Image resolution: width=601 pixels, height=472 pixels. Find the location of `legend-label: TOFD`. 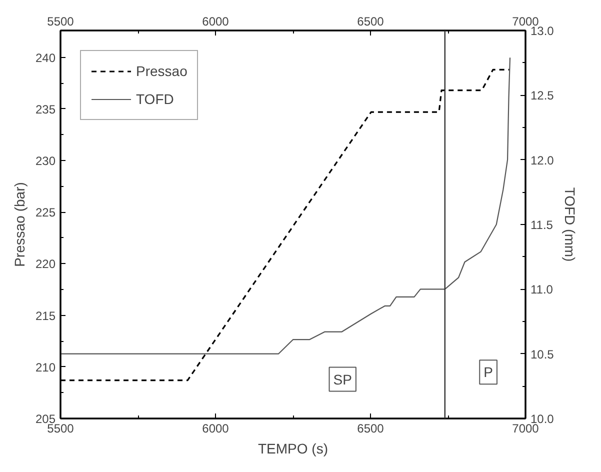

legend-label: TOFD is located at coordinates (155, 99).